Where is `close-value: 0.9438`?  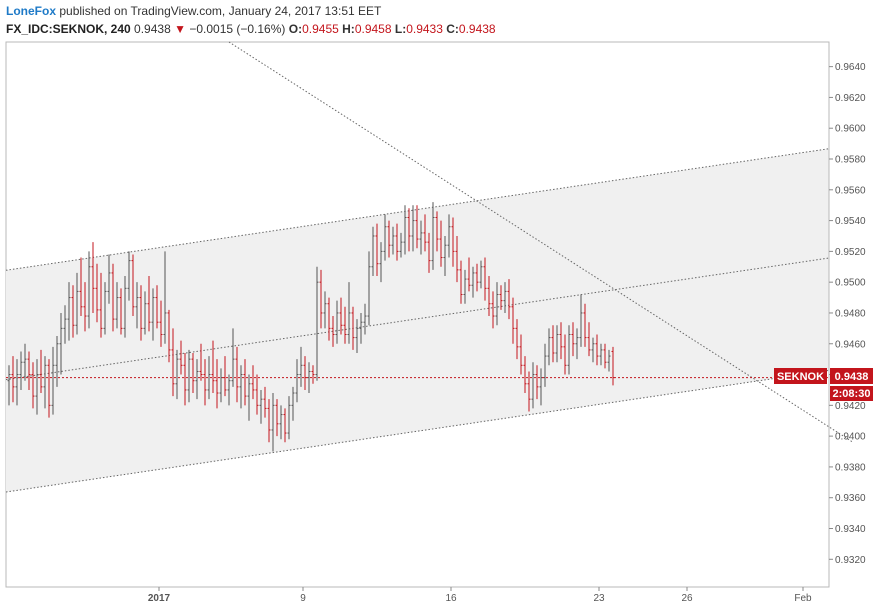
close-value: 0.9438 is located at coordinates (477, 29).